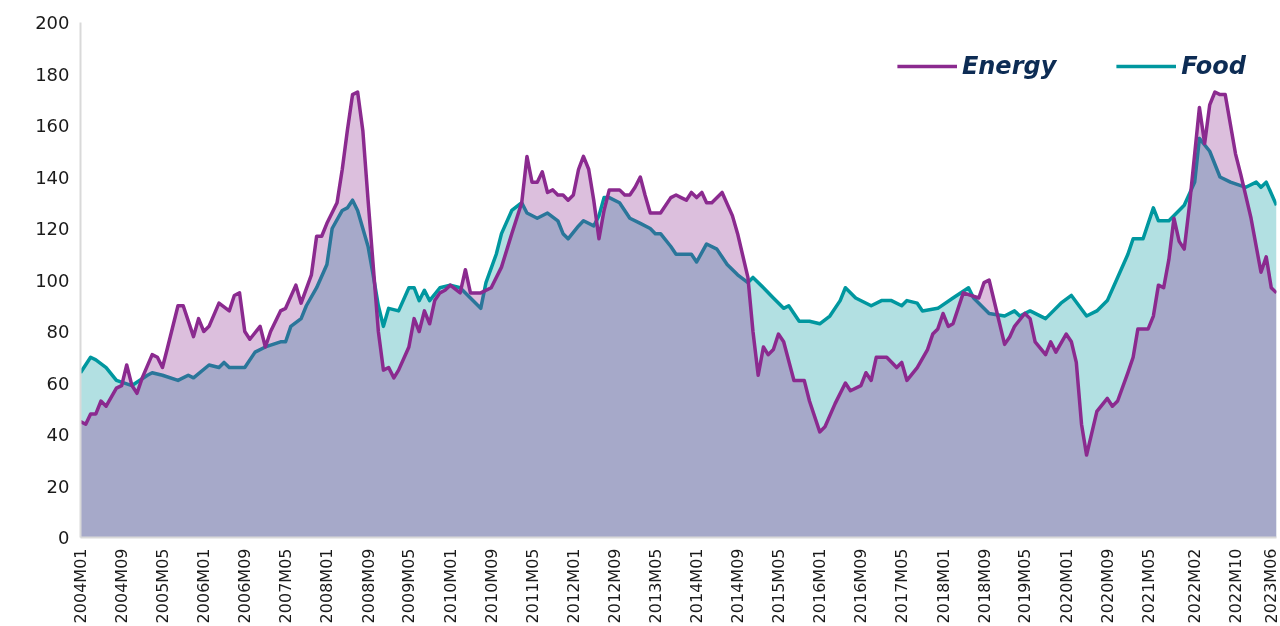 This screenshot has height=626, width=1280. Describe the element at coordinates (58, 486) in the screenshot. I see `y-tick-label: 20` at that location.